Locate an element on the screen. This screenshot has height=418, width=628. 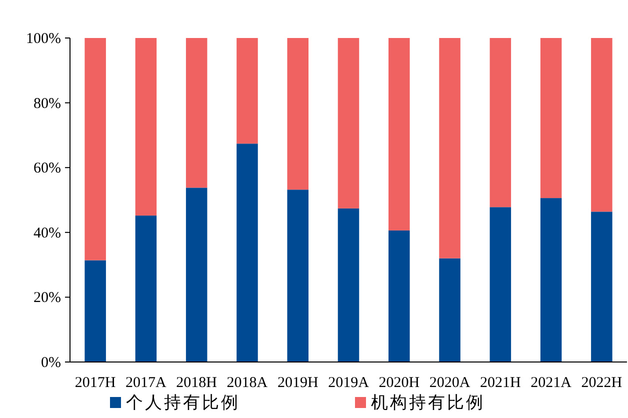
x-tick-label: 2022H is located at coordinates (601, 383).